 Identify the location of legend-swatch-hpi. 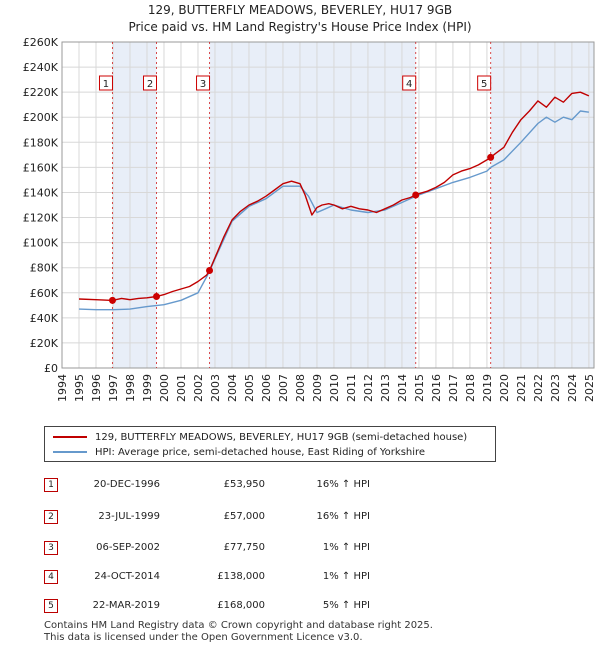
(70, 452).